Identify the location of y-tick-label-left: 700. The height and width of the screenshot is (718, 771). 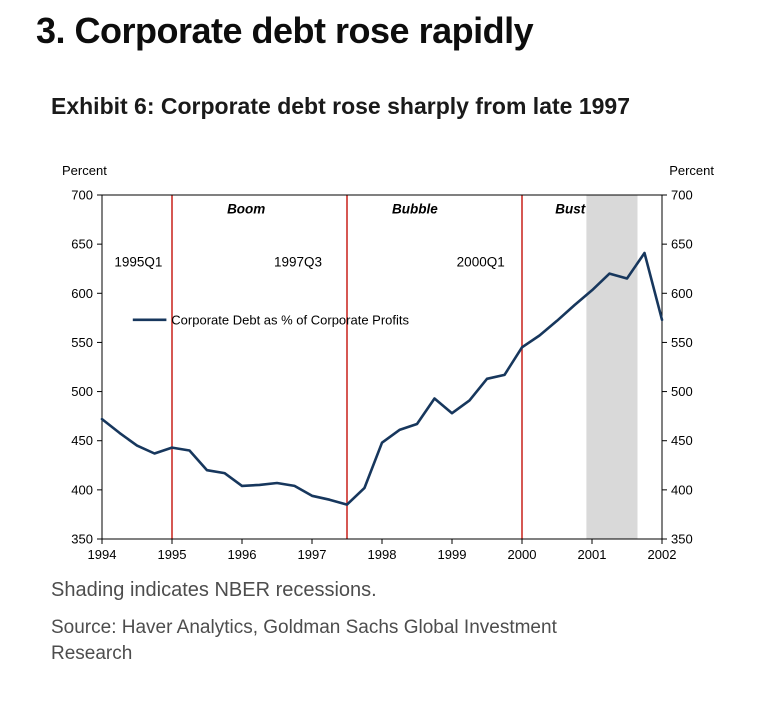
(82, 195).